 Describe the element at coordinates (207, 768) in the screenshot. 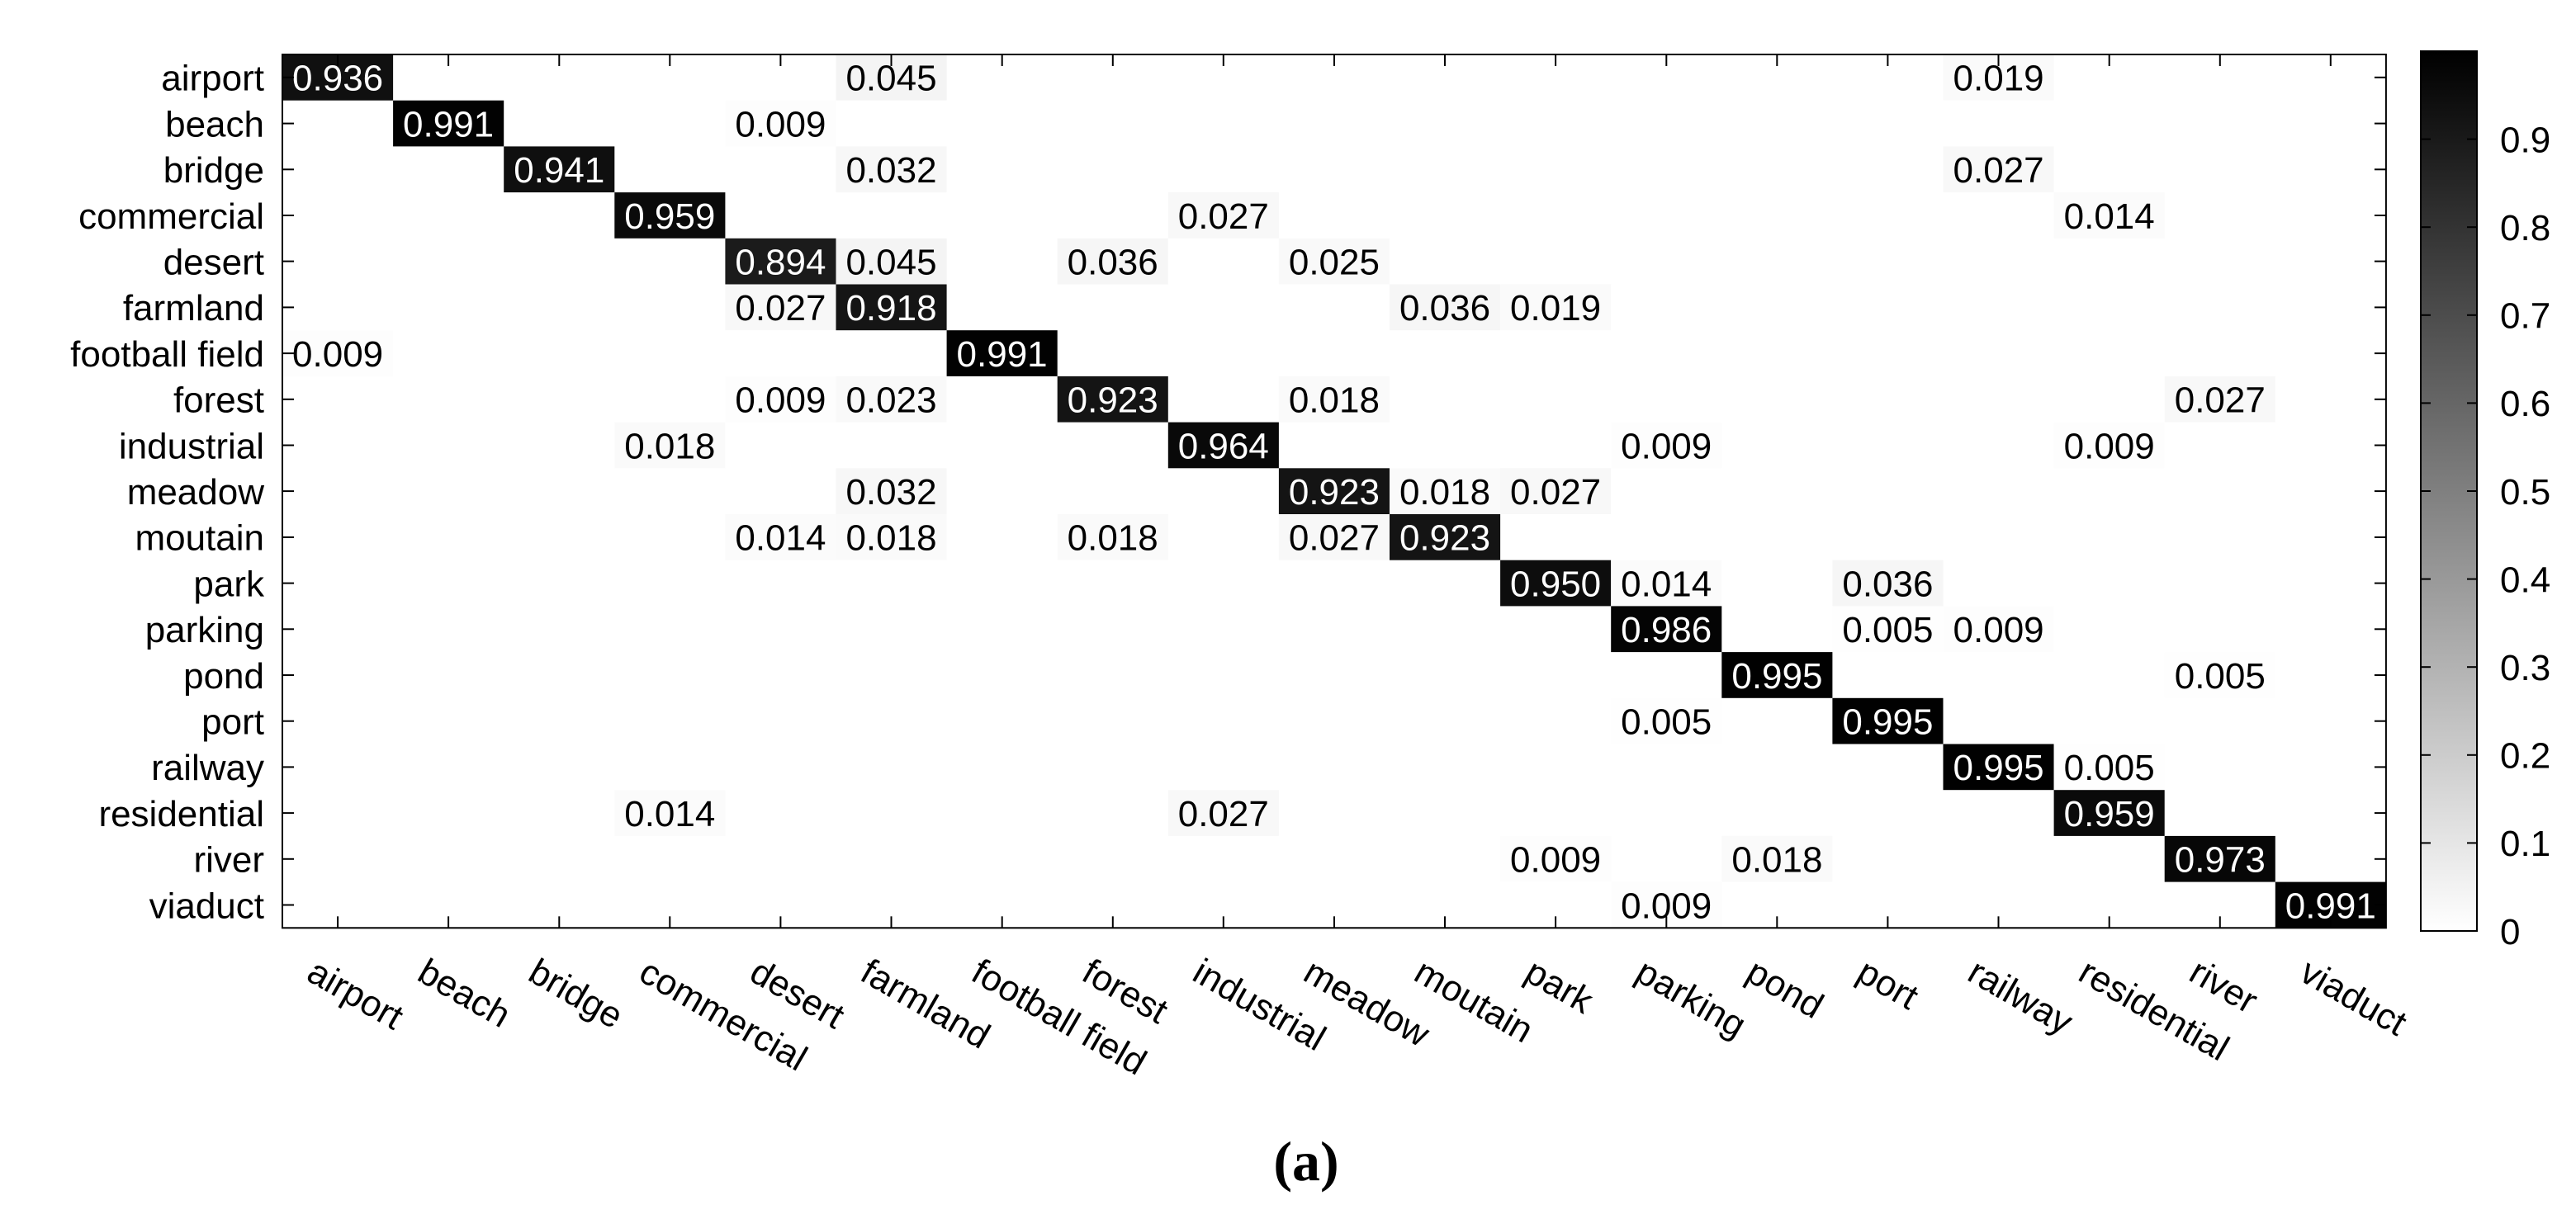

I see `row-label: railway` at that location.